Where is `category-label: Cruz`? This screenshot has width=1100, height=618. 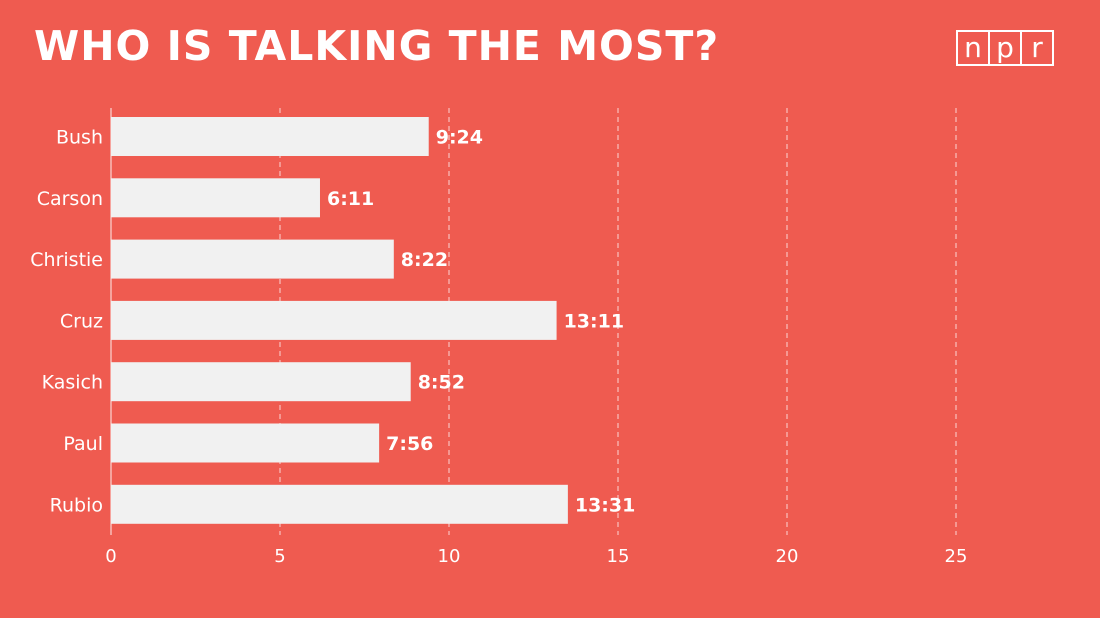
category-label: Cruz is located at coordinates (81, 321).